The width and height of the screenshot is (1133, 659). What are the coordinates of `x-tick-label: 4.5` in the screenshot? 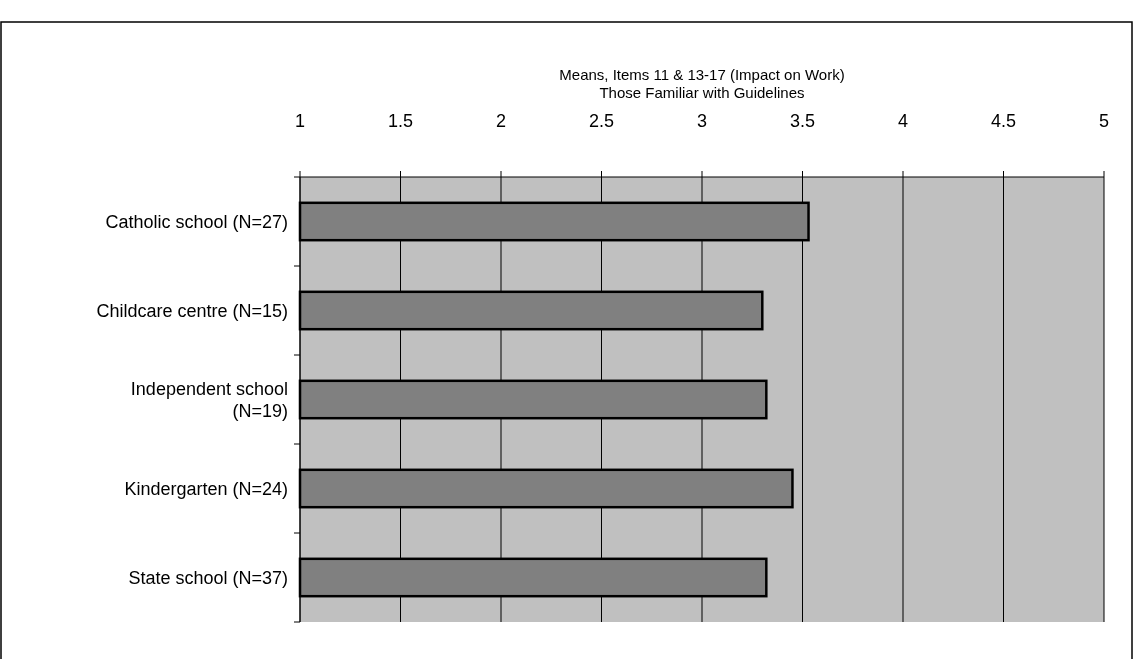 It's located at (1003, 121).